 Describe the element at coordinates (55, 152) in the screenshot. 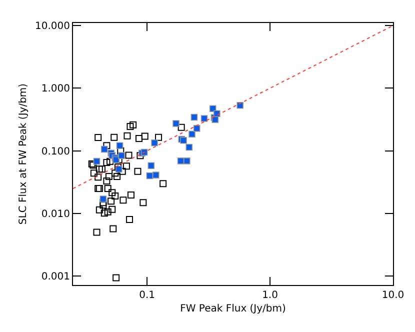

I see `y-tick-label: 0.100` at that location.